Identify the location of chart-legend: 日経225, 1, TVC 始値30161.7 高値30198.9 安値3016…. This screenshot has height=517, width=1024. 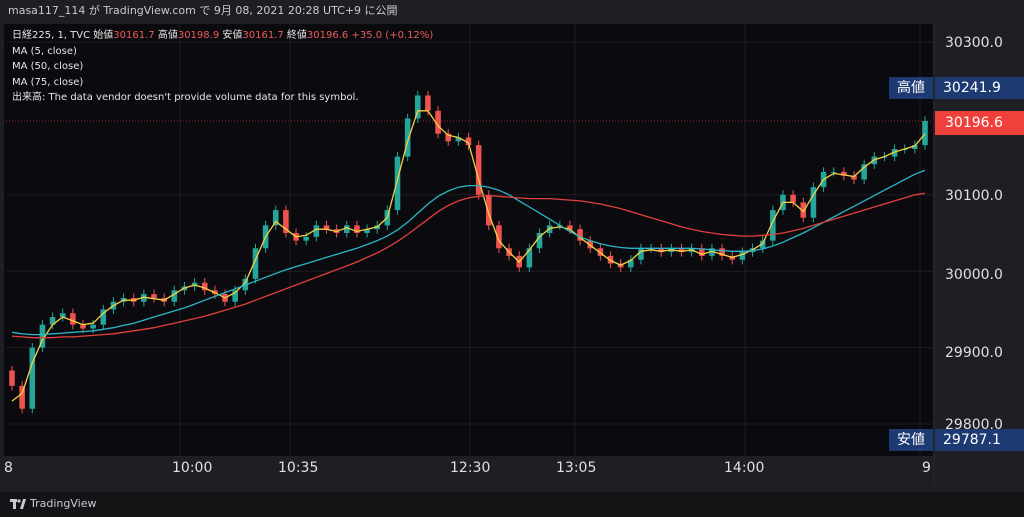
(222, 67).